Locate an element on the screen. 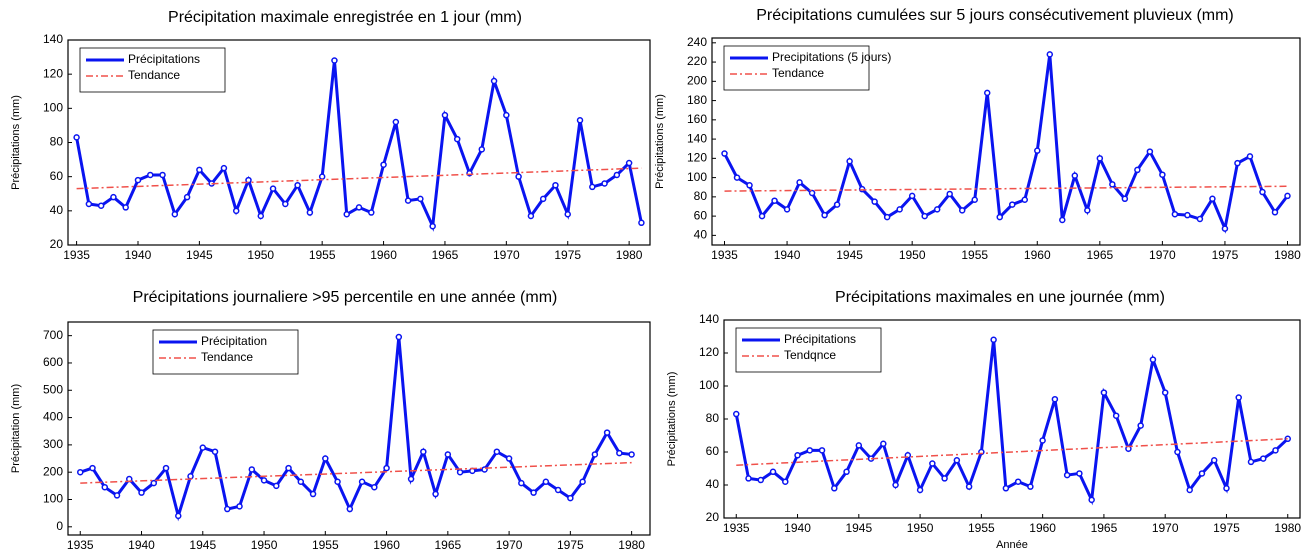 The width and height of the screenshot is (1311, 551). y-tick-label: 140 is located at coordinates (709, 319).